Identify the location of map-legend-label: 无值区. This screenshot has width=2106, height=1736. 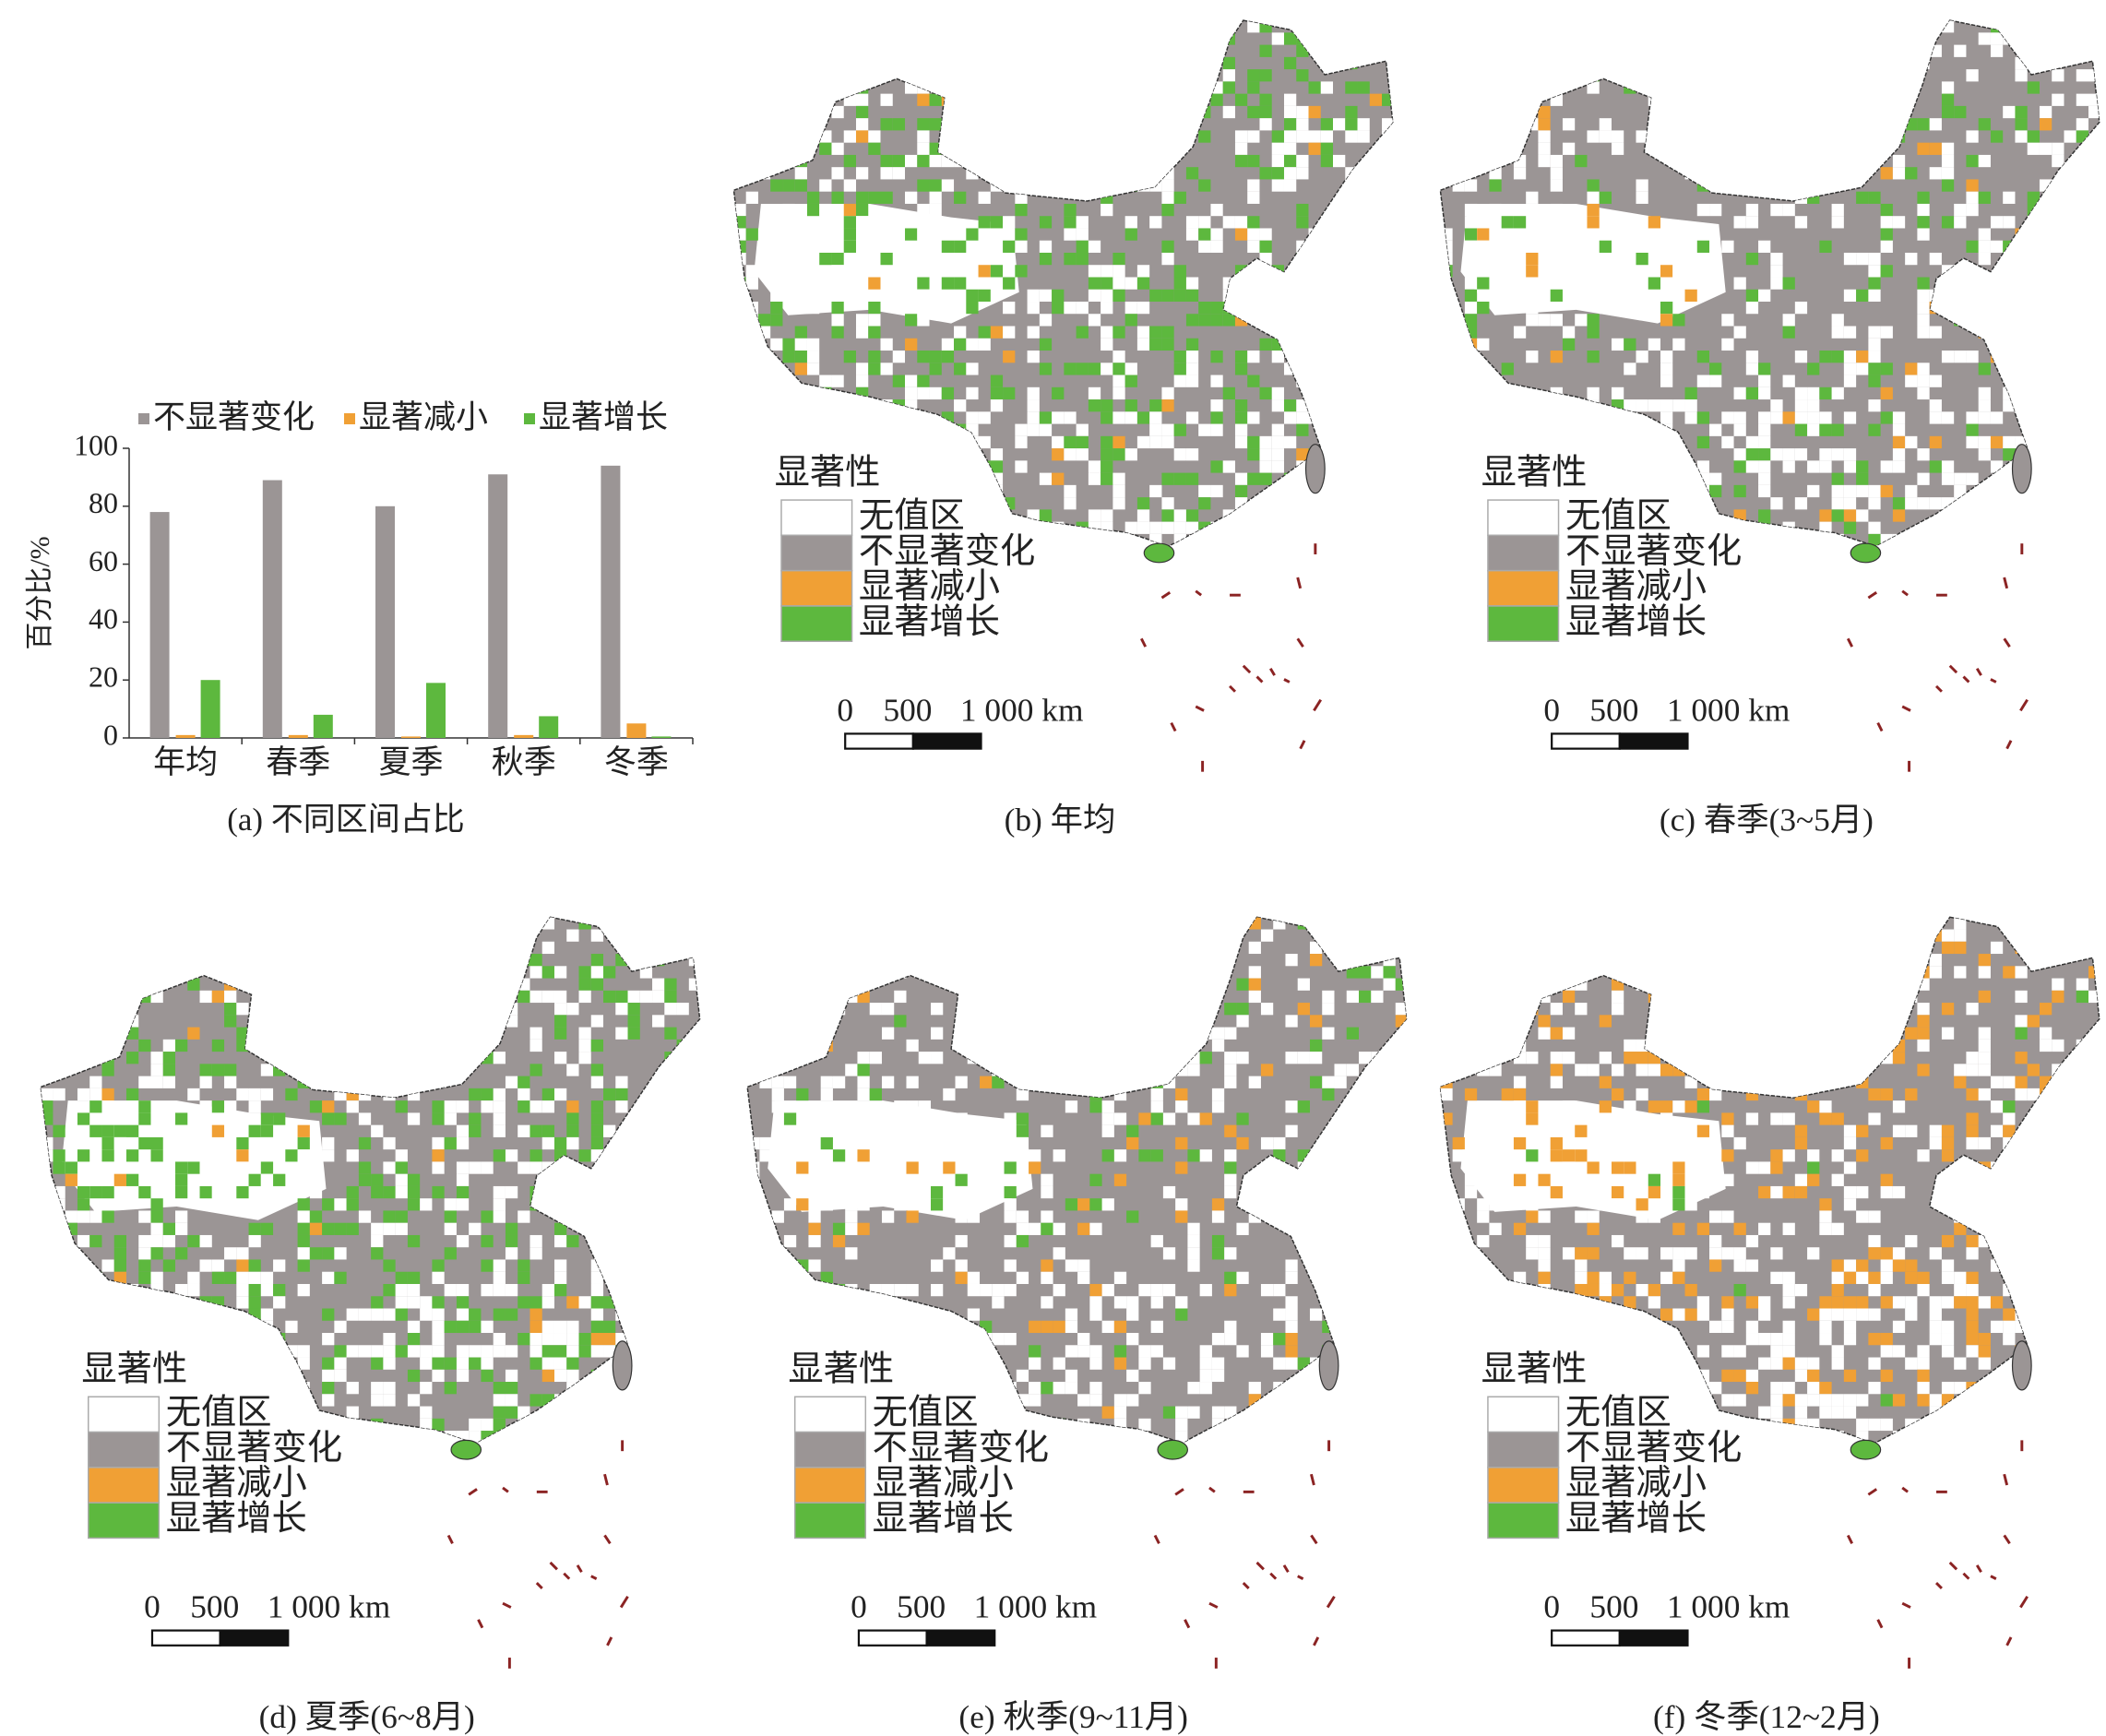
(1618, 515).